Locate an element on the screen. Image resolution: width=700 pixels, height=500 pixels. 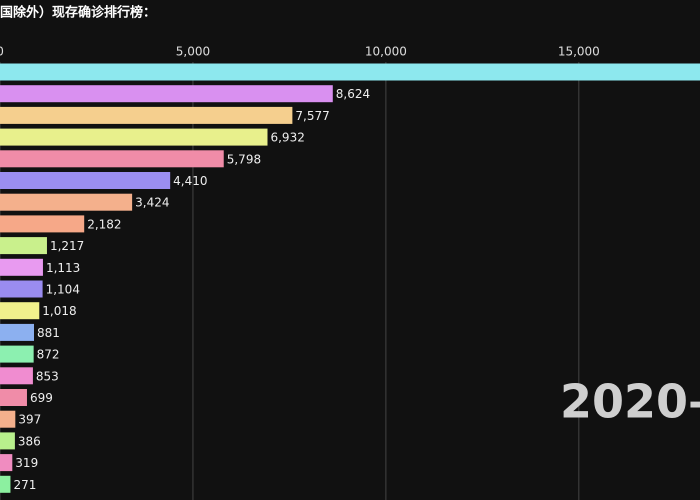
value-label: 5,798 is located at coordinates (244, 159).